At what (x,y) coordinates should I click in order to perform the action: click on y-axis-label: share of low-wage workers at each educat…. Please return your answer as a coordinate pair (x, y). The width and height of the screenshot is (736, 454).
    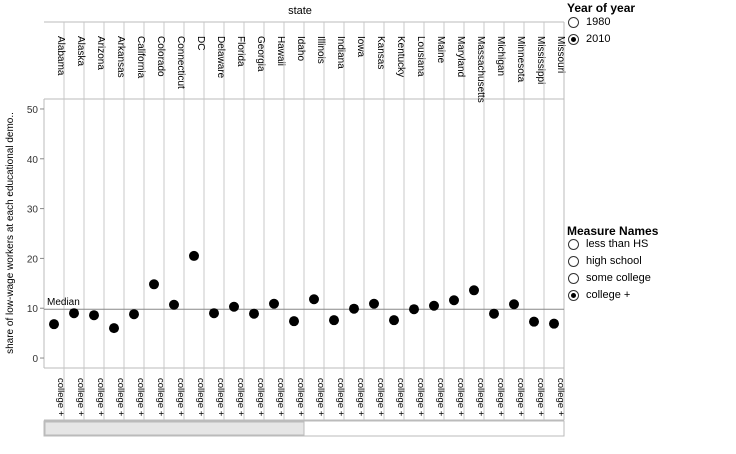
    Looking at the image, I should click on (10, 233).